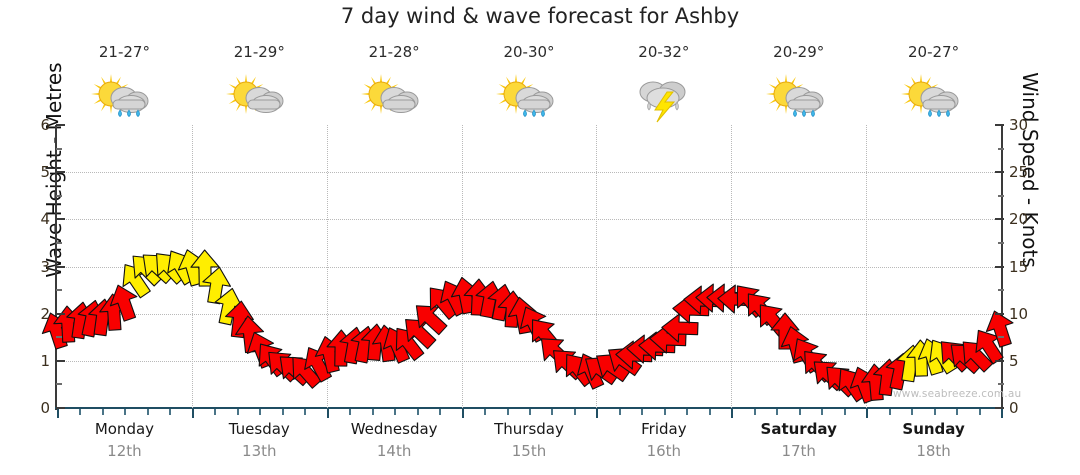  I want to click on right-tick-label: 20, so click(1019, 219).